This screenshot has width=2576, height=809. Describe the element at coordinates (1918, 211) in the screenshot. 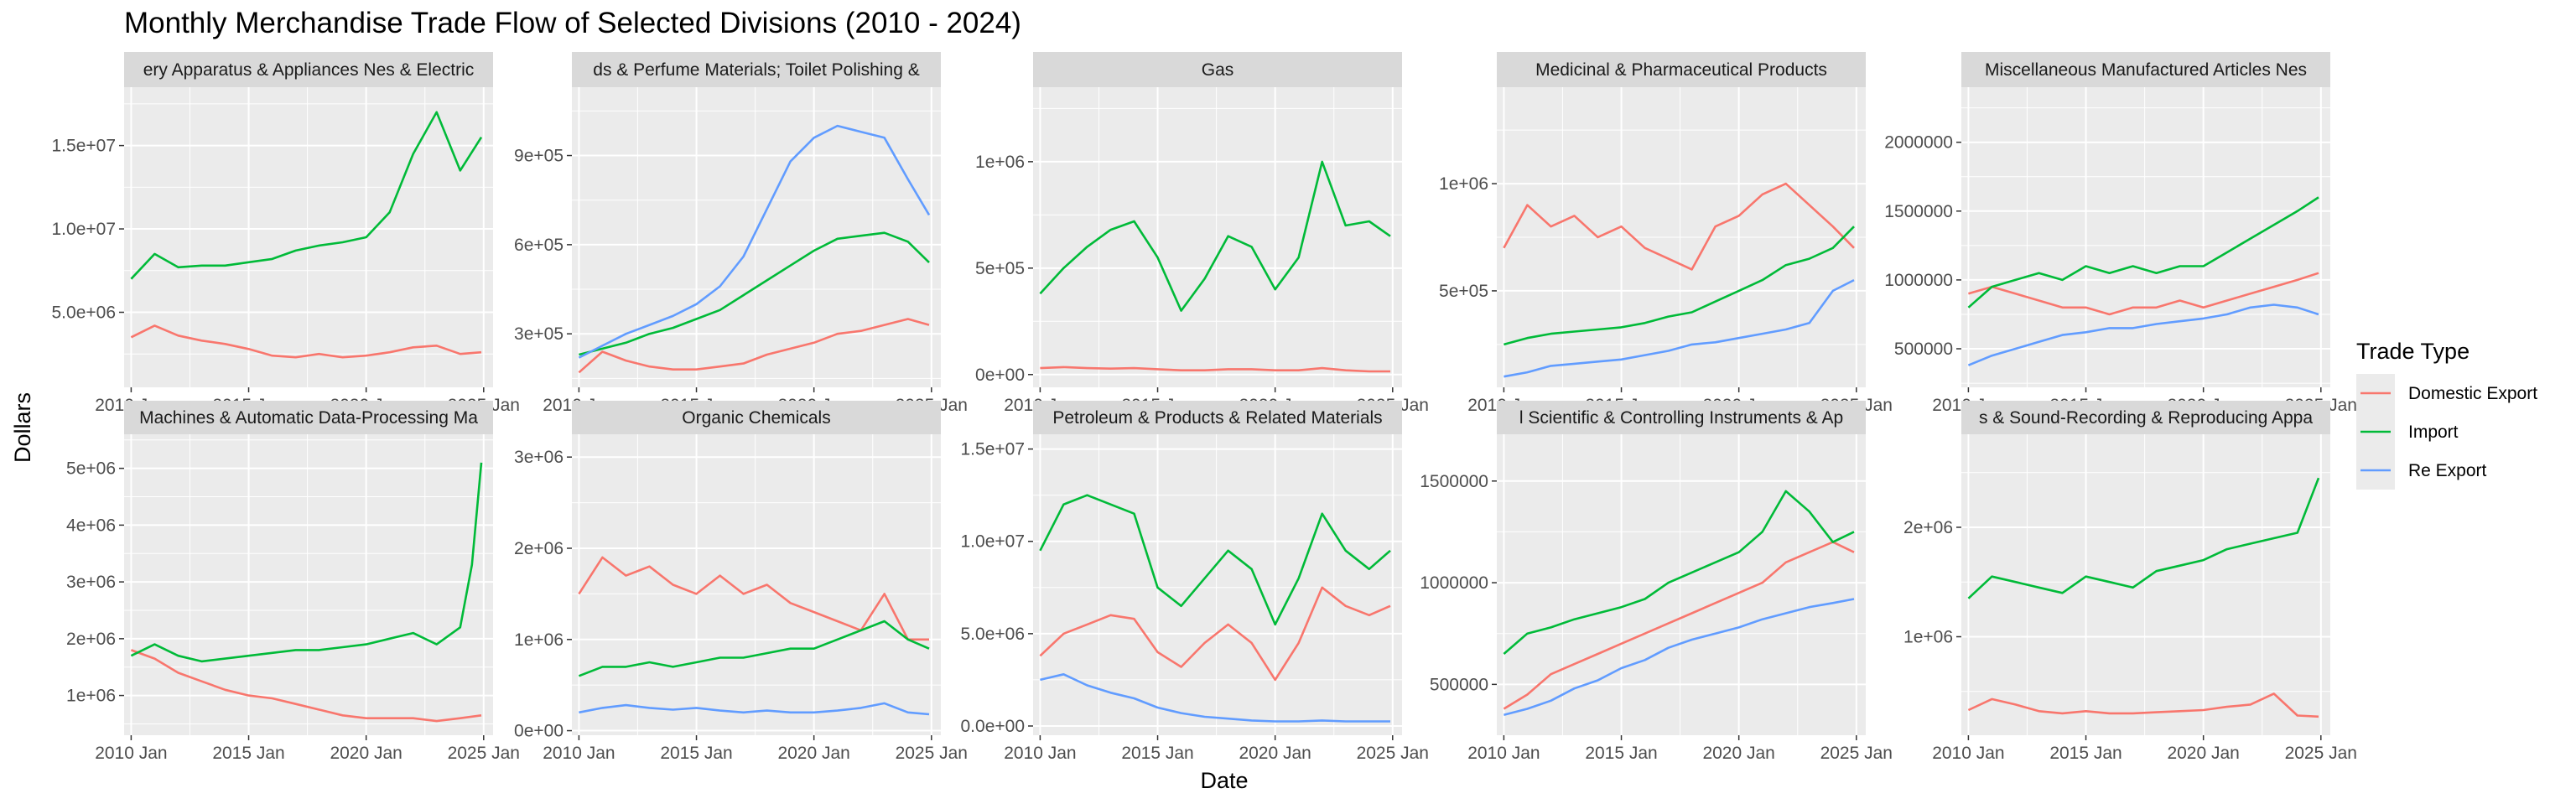

I see `y-tick-label: 1500000` at that location.